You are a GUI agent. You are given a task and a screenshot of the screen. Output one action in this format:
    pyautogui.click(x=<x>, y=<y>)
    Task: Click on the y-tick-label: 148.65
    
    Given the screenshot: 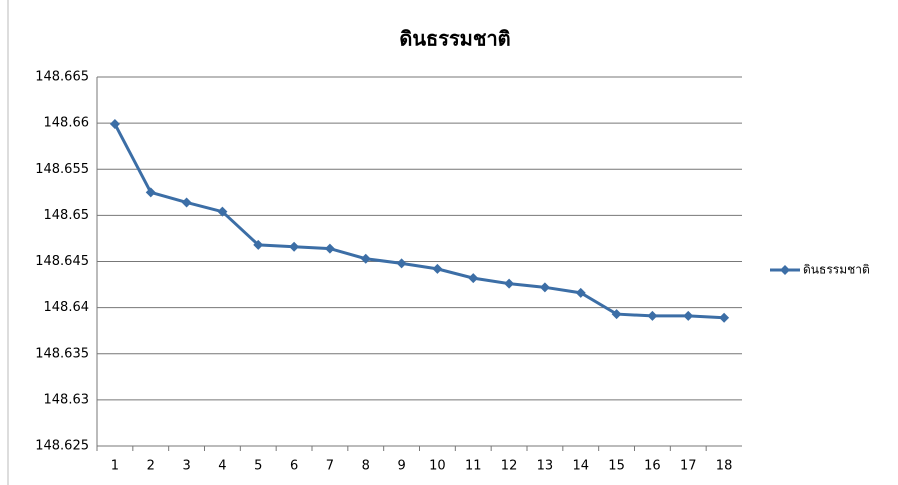 What is the action you would take?
    pyautogui.click(x=67, y=215)
    